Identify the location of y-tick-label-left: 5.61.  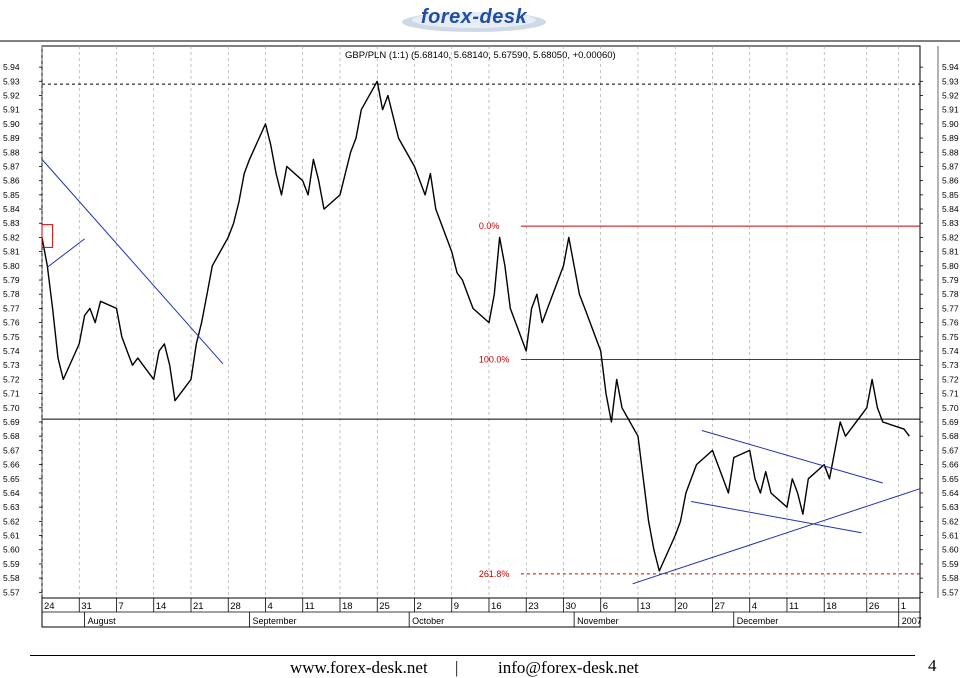
(11, 536).